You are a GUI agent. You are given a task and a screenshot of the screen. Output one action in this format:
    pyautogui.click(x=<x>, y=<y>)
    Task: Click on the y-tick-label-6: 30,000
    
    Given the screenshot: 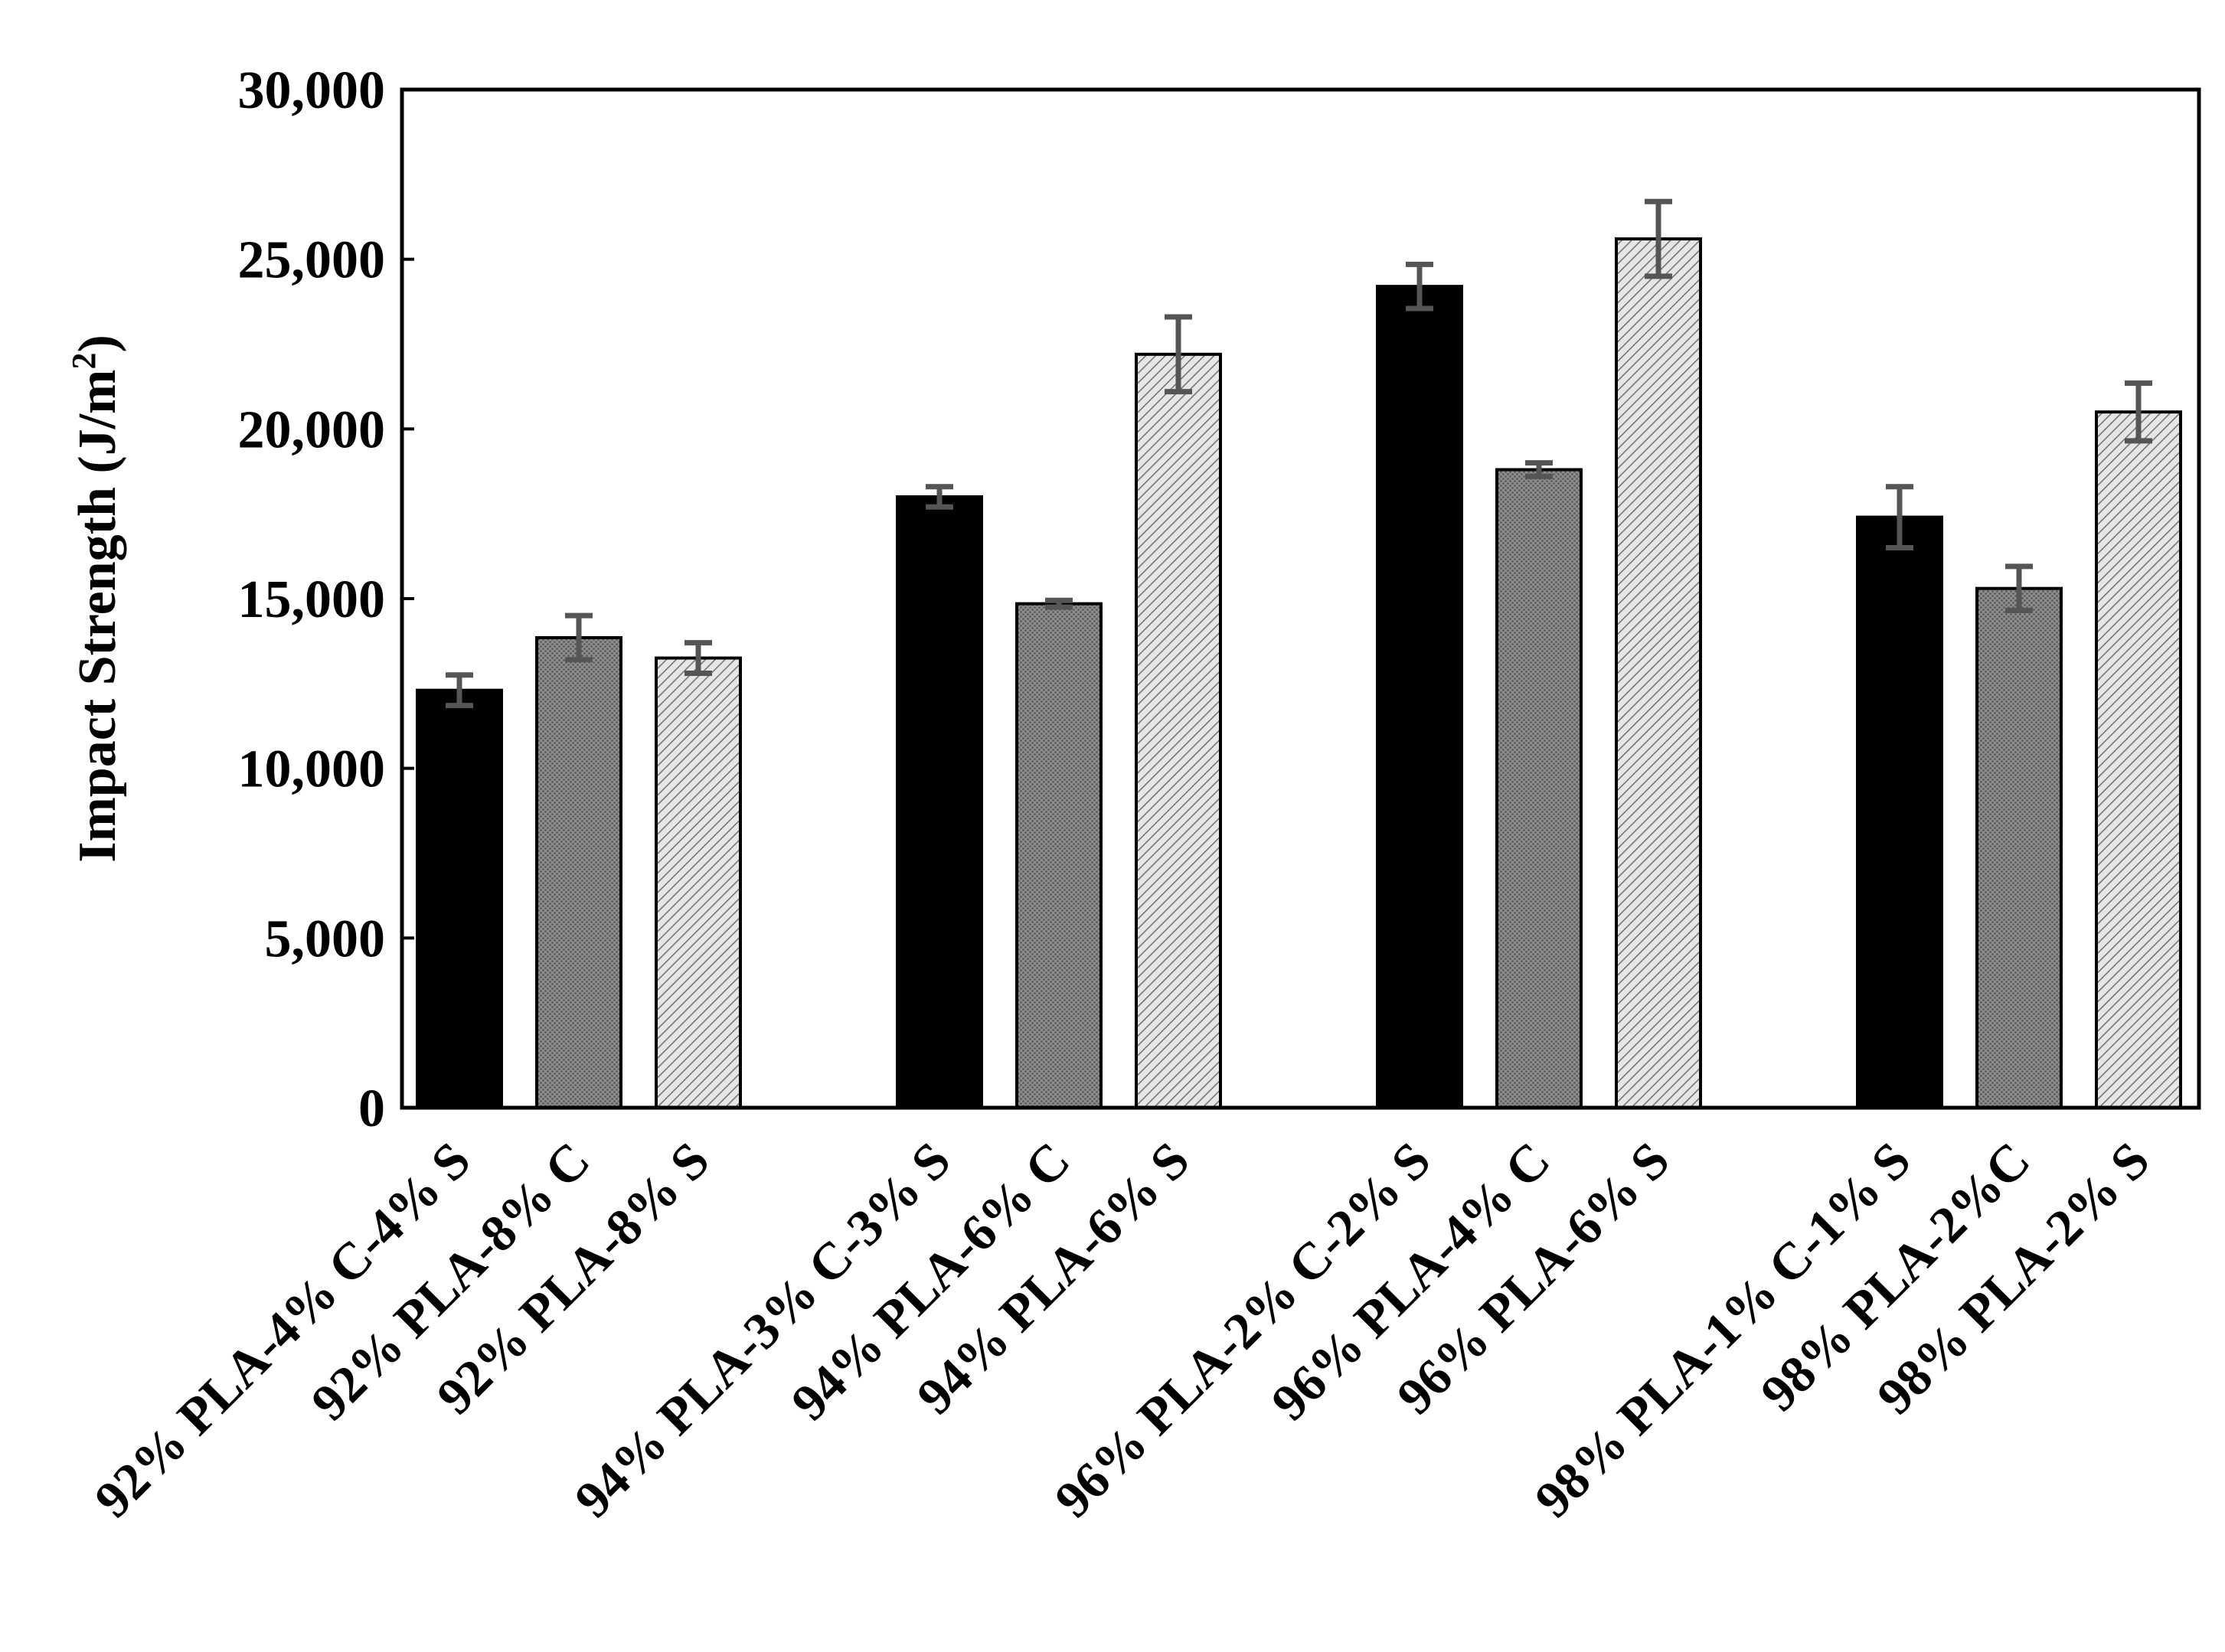 What is the action you would take?
    pyautogui.click(x=312, y=90)
    